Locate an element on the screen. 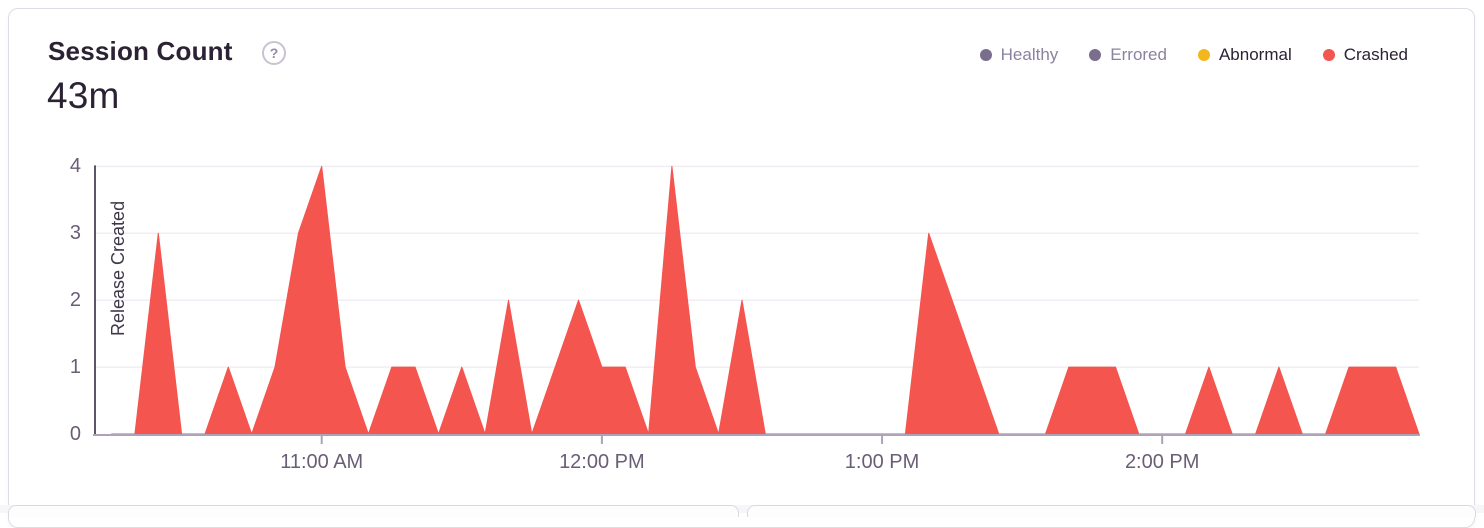 The image size is (1484, 528). y-axis-tick-label: 0 is located at coordinates (75, 434).